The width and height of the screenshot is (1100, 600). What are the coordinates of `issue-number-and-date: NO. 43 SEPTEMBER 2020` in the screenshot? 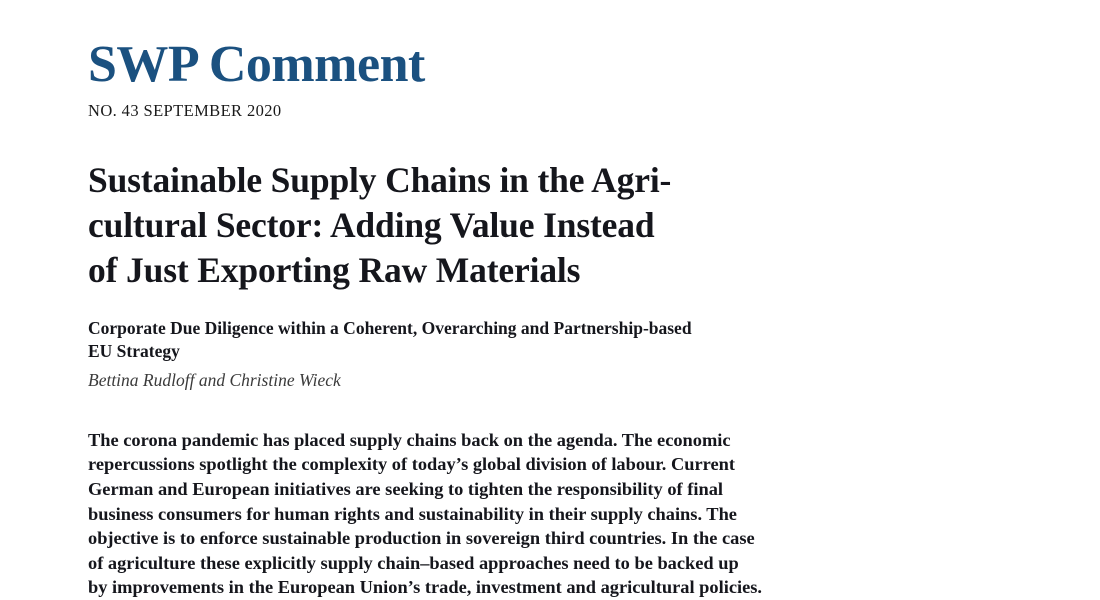 It's located at (185, 111).